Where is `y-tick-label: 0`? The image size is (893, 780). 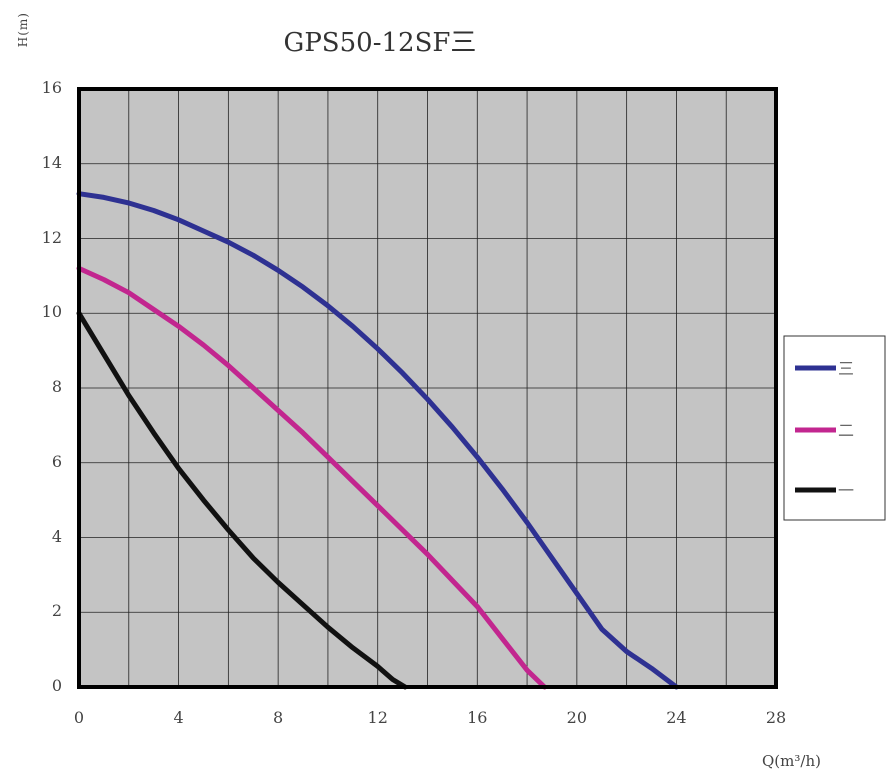
y-tick-label: 0 is located at coordinates (56, 685).